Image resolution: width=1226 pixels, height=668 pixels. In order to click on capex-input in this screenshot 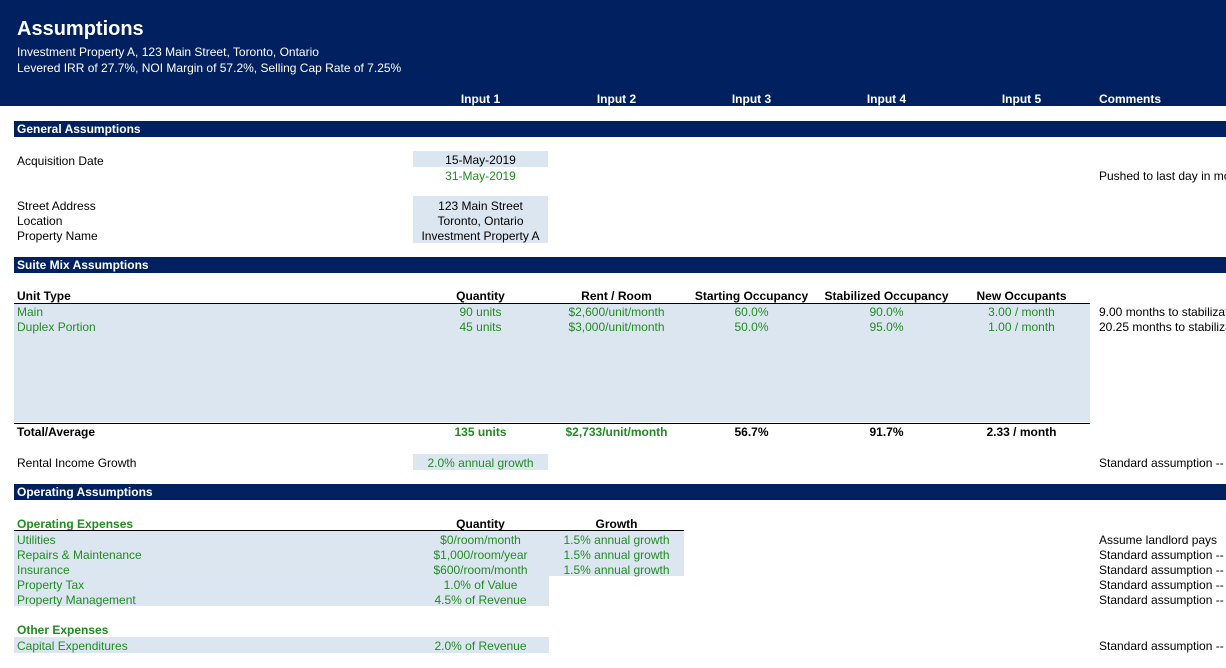, I will do `click(281, 645)`.